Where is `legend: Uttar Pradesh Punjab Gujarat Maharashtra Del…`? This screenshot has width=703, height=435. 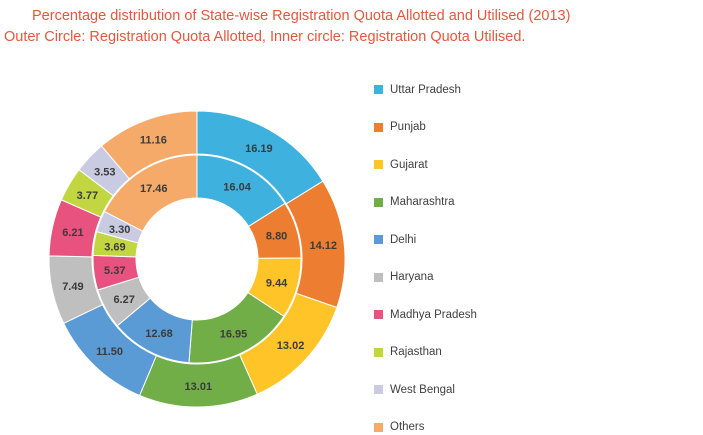
legend: Uttar Pradesh Punjab Gujarat Maharashtra Del… is located at coordinates (425, 259).